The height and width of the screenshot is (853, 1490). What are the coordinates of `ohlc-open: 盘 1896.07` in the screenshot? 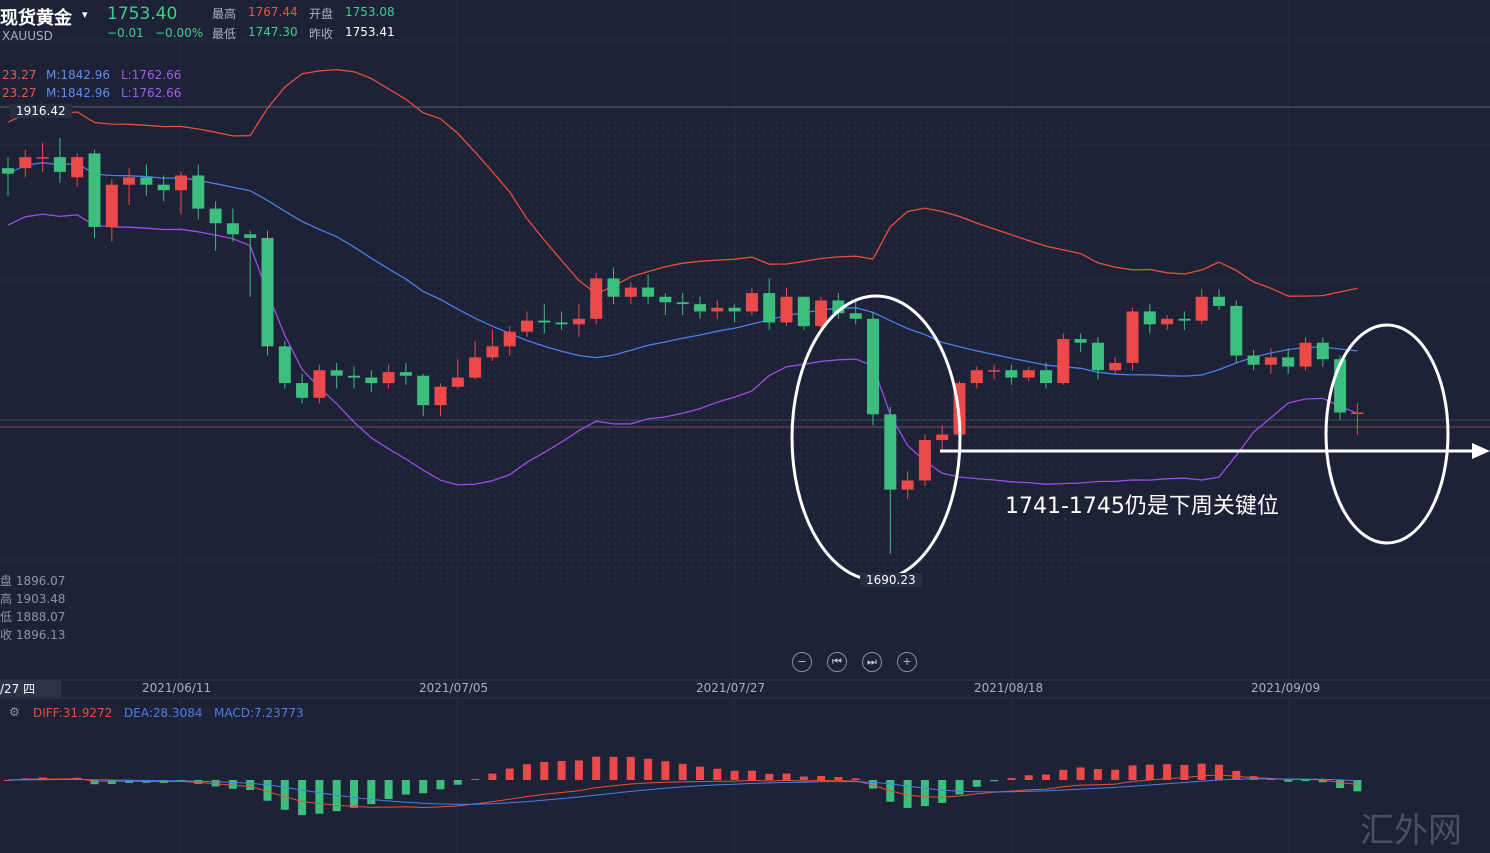 It's located at (33, 581).